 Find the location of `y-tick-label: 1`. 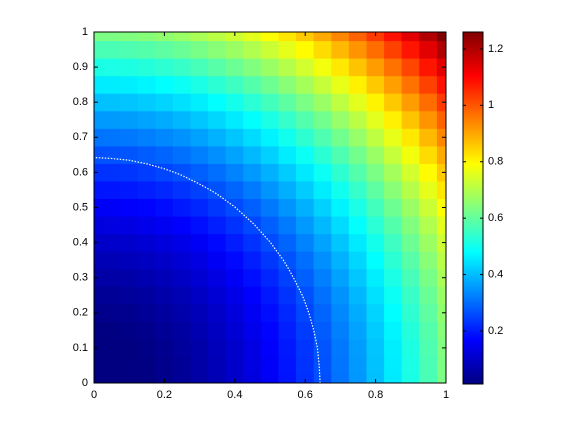

y-tick-label: 1 is located at coordinates (85, 32).